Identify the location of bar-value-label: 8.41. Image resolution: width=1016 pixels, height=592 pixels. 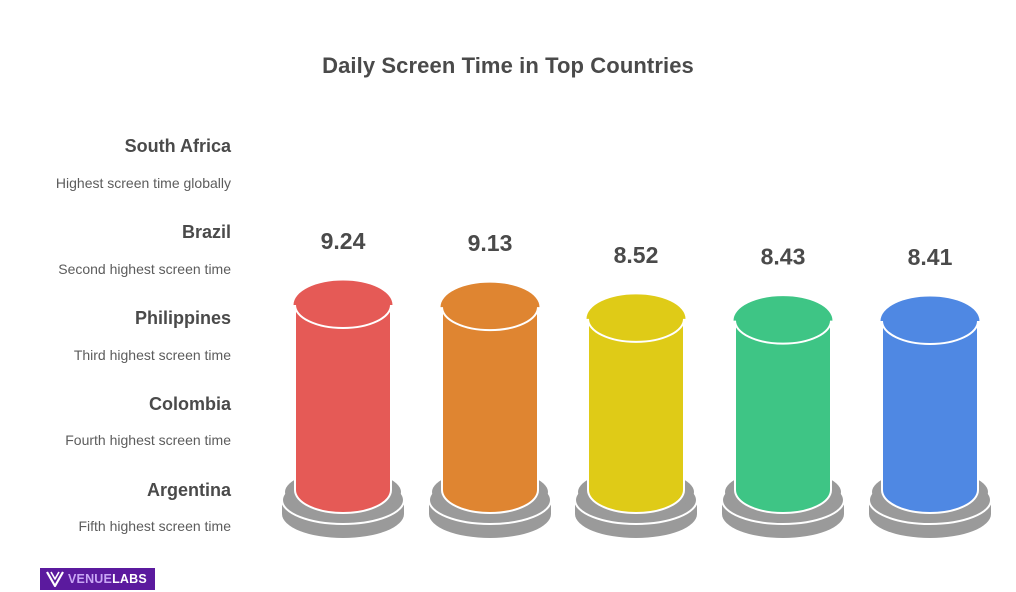
(930, 257).